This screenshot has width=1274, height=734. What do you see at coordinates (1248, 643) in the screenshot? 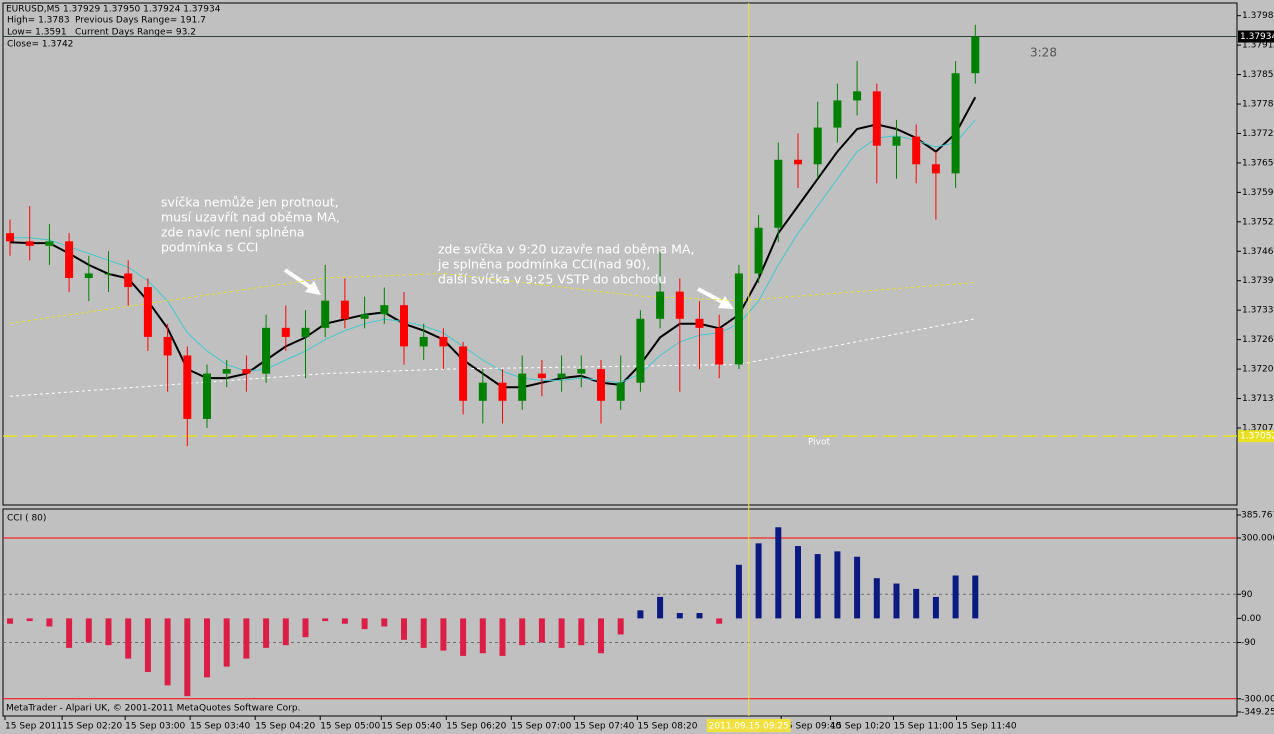
I see `y-tick-label: -90` at bounding box center [1248, 643].